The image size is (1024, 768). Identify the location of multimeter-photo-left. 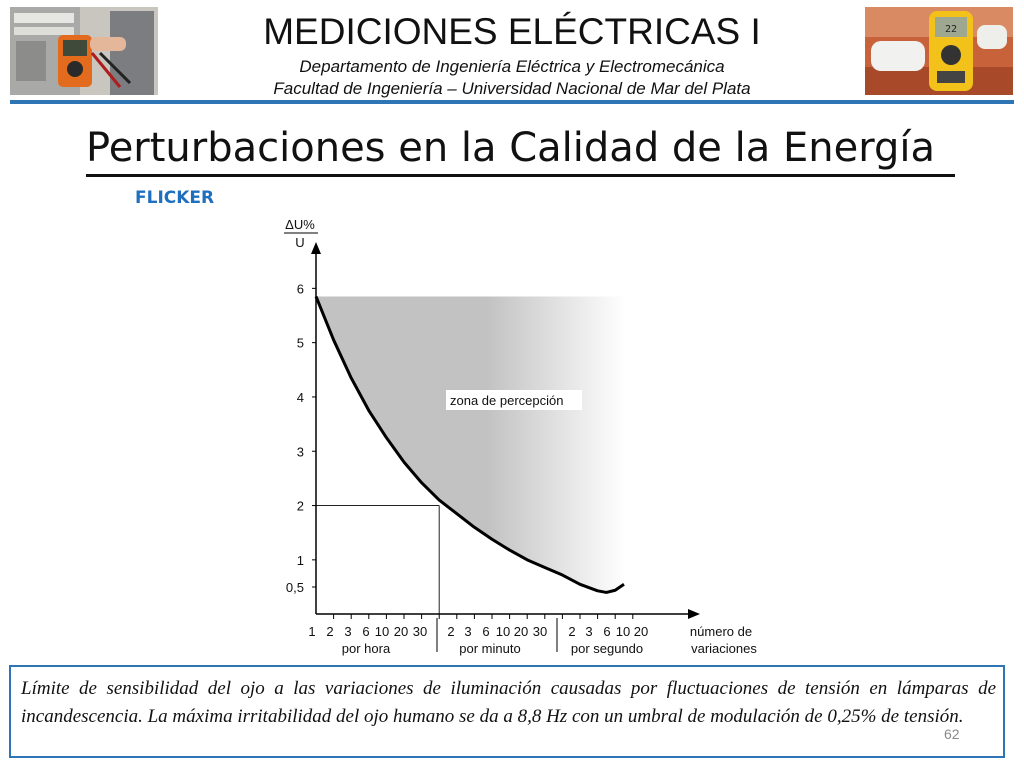
(84, 51).